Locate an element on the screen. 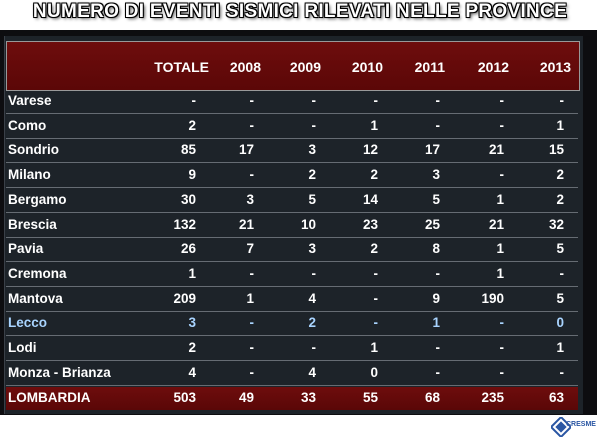  table-row: Lecco 3 - 2 - 1 - 0 is located at coordinates (292, 324).